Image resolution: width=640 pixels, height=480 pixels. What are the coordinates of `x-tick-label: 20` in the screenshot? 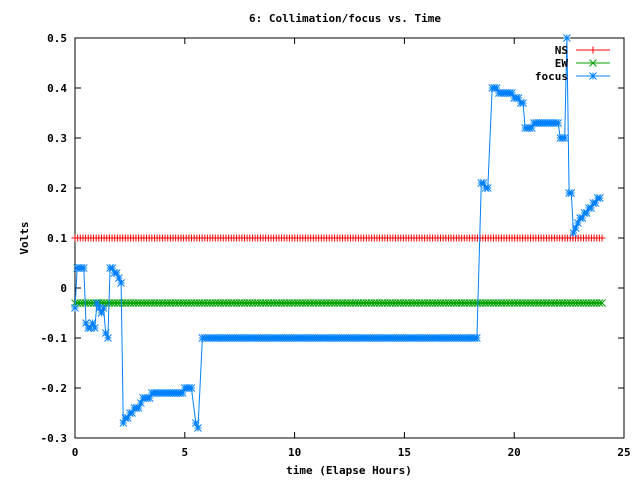 It's located at (514, 452).